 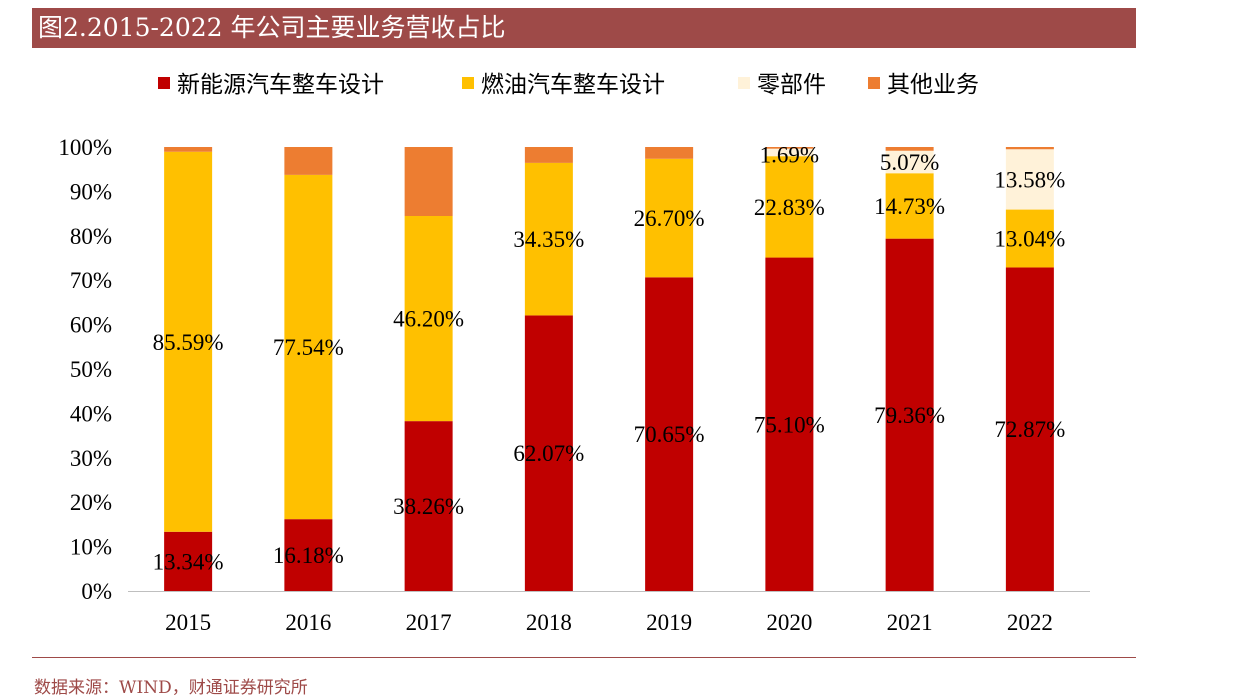 What do you see at coordinates (933, 85) in the screenshot?
I see `legend-label: 其他业务` at bounding box center [933, 85].